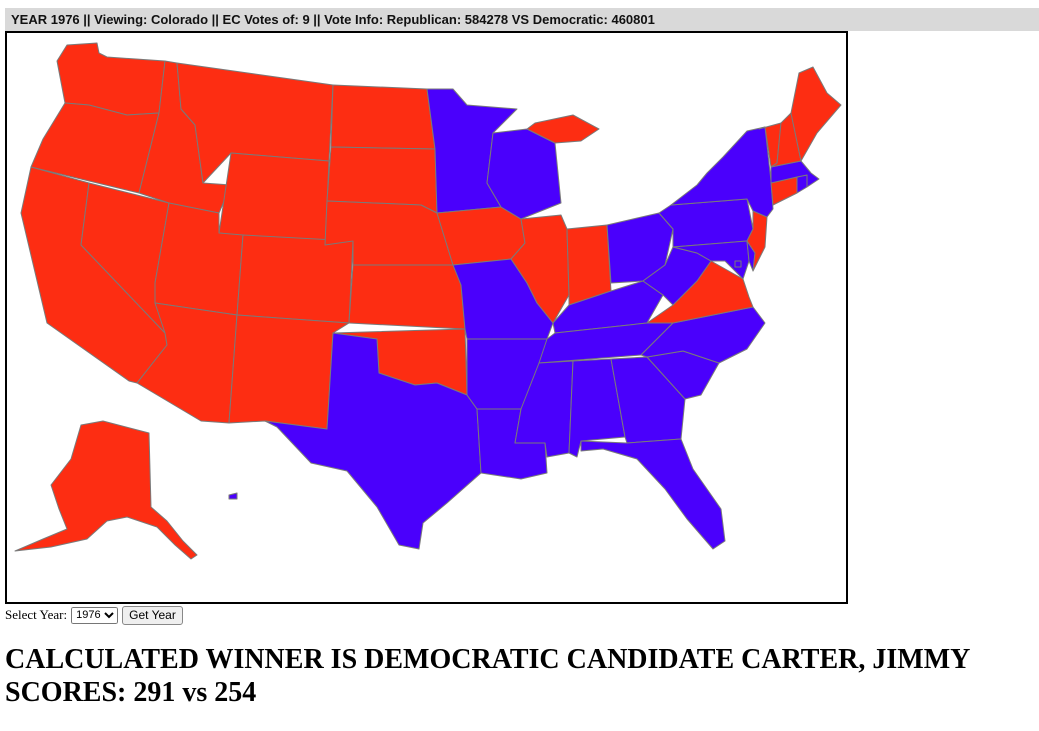 This screenshot has width=1039, height=731. Describe the element at coordinates (563, 129) in the screenshot. I see `state-michigan` at that location.